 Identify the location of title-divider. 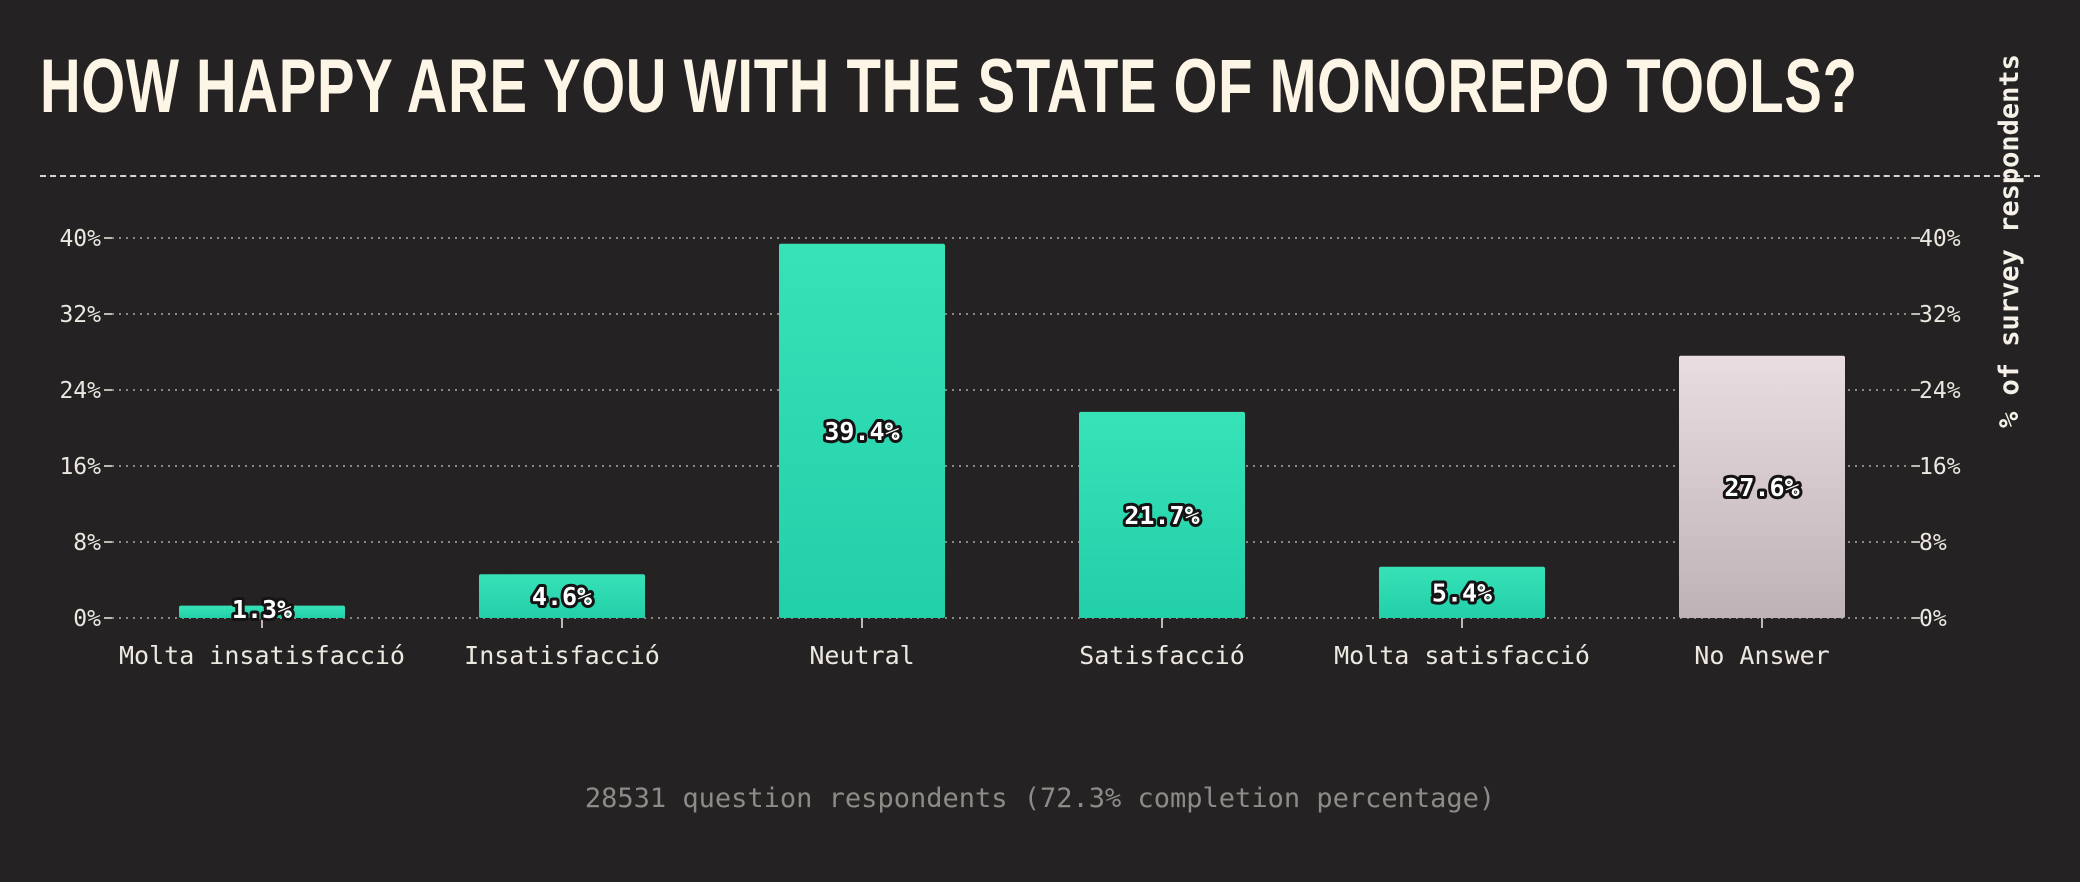
(1040, 176).